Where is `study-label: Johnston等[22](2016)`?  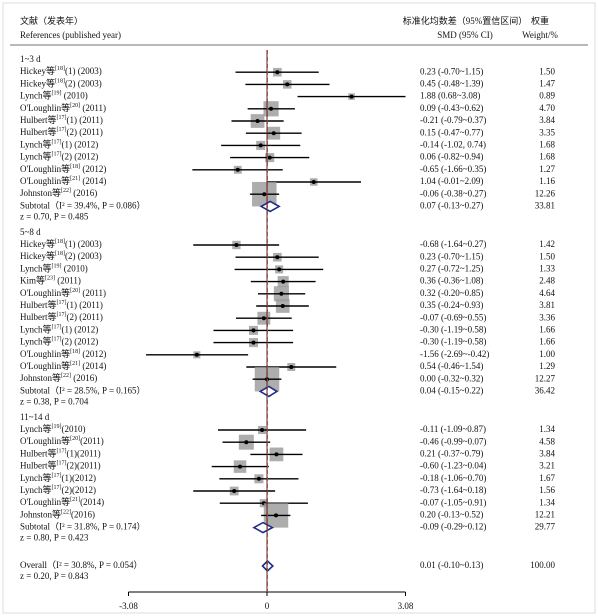
study-label: Johnston等[22](2016) is located at coordinates (57, 513).